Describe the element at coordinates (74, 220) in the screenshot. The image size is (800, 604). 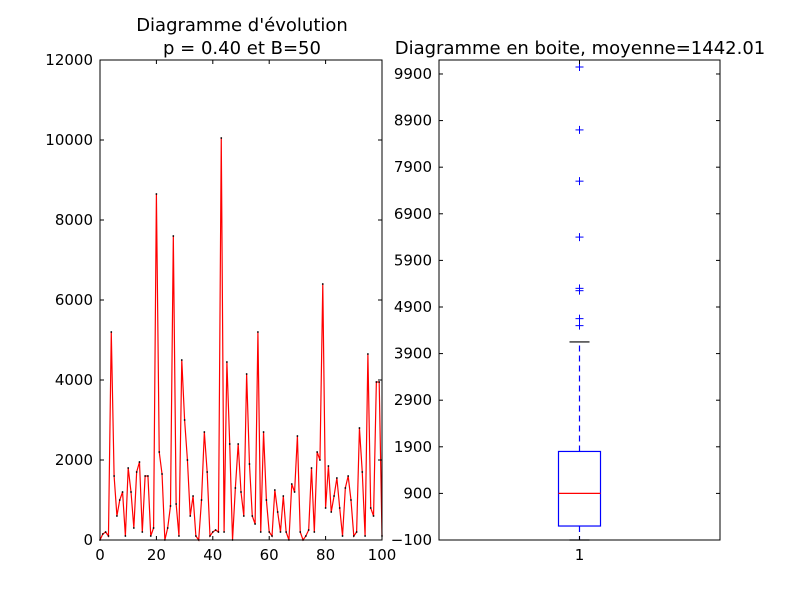
I see `y-tick-label: 8000` at that location.